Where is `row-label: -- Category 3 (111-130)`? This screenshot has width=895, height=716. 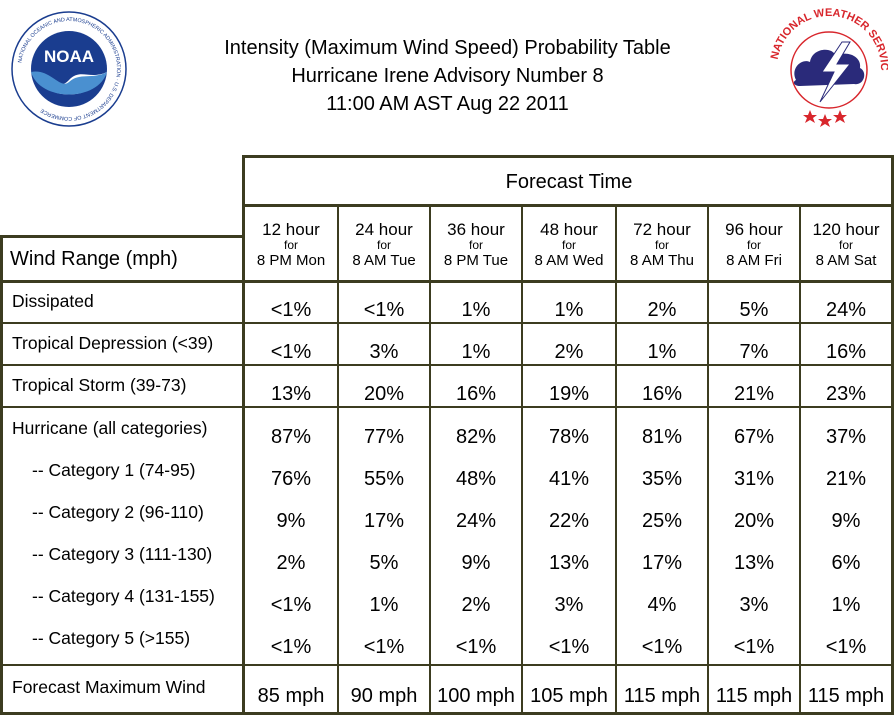 row-label: -- Category 3 (111-130) is located at coordinates (122, 554).